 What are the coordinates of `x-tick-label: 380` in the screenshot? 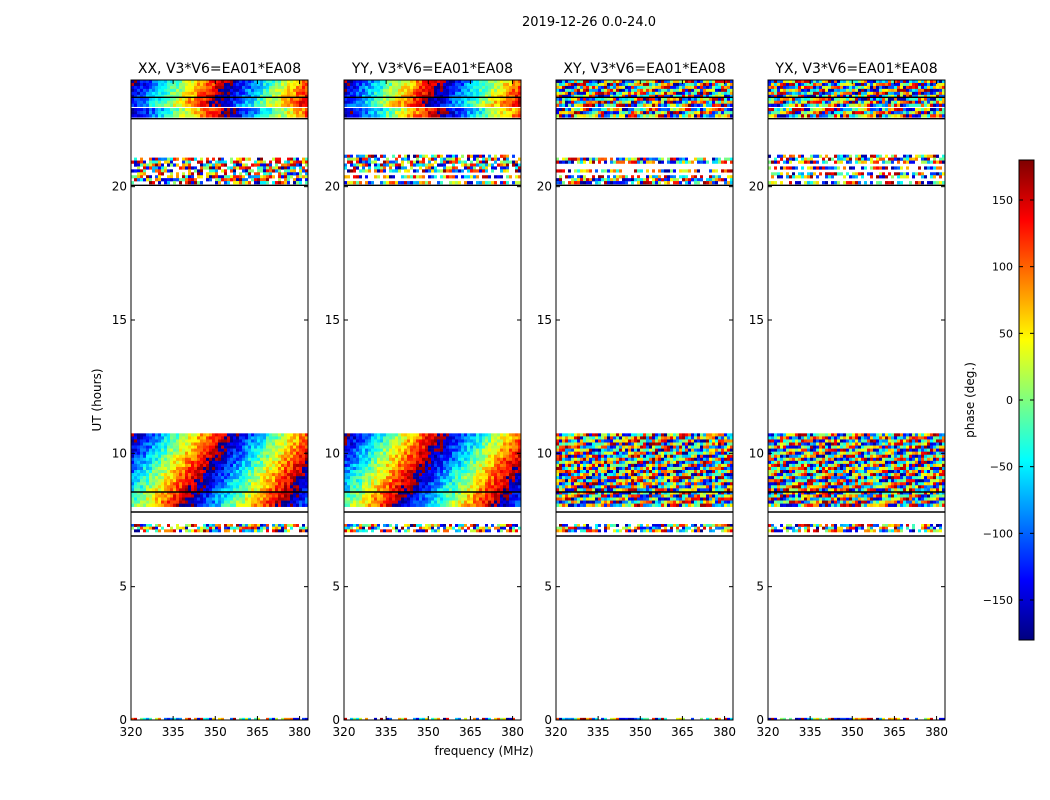 It's located at (299, 732).